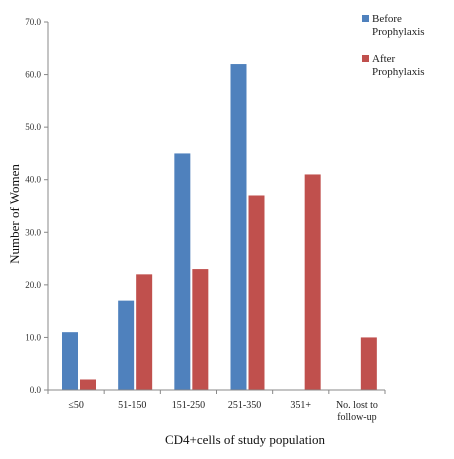  Describe the element at coordinates (33, 22) in the screenshot. I see `y-tick-label: 70.0` at that location.